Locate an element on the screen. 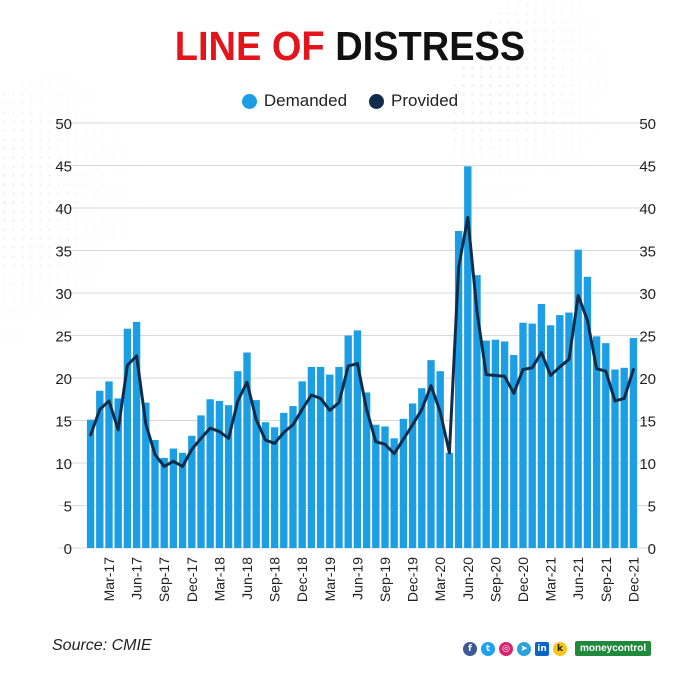 This screenshot has width=700, height=700. x-tick-label: Mar-17 is located at coordinates (109, 579).